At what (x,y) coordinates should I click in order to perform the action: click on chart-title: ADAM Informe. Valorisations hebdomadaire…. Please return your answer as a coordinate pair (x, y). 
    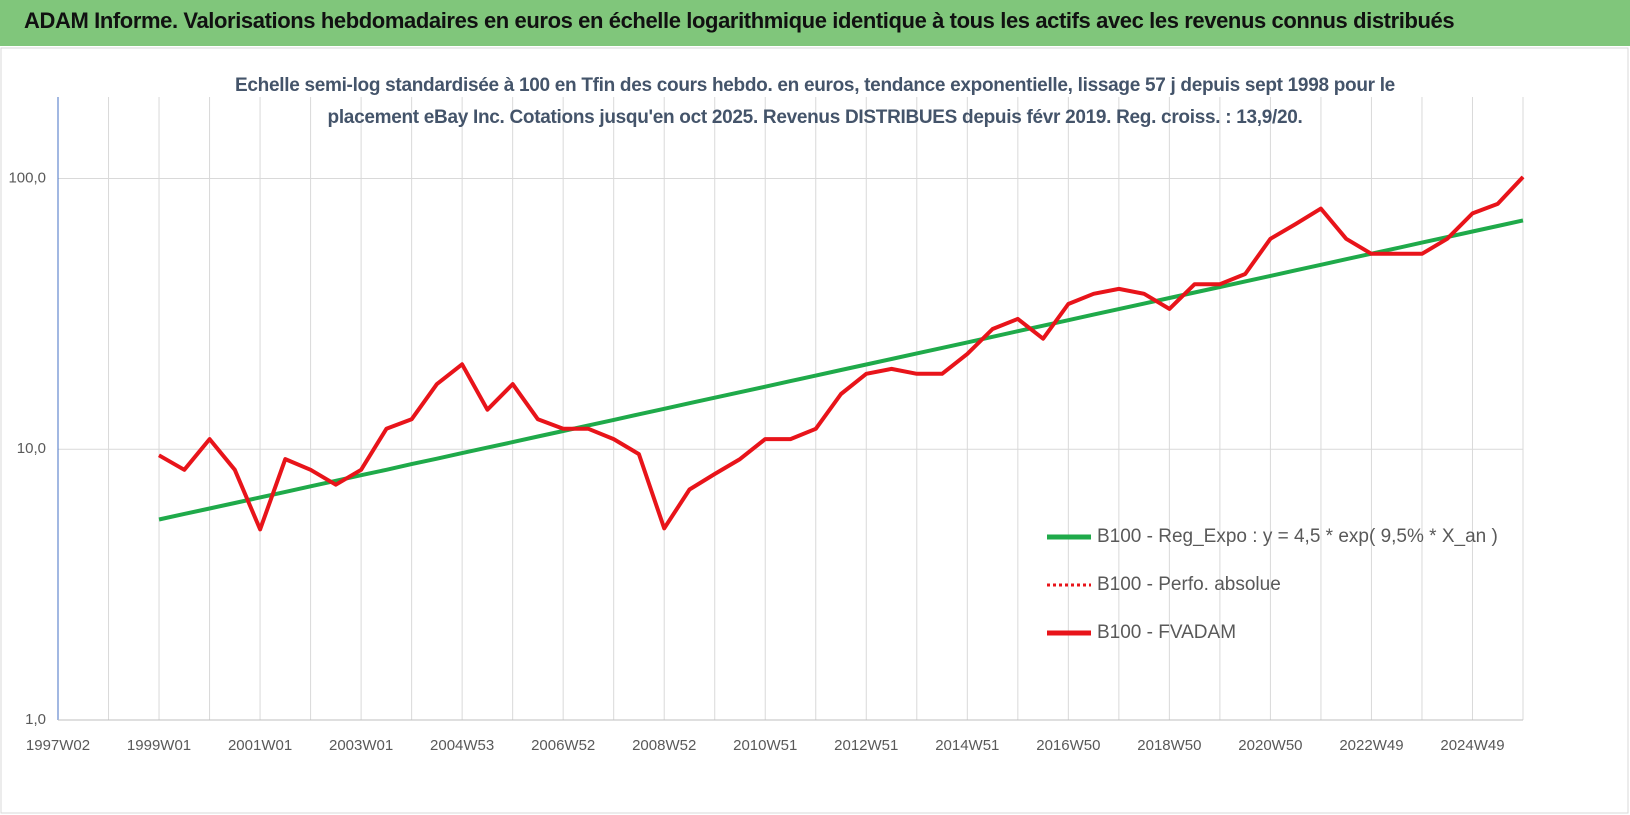
    Looking at the image, I should click on (815, 23).